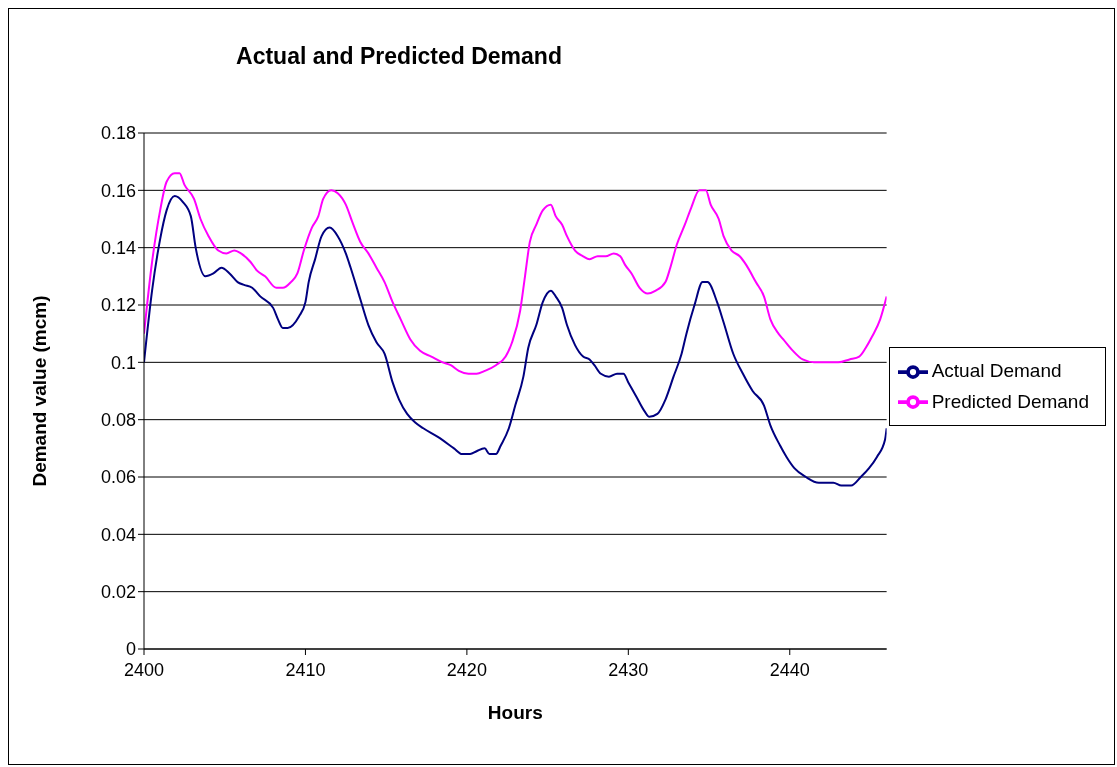 This screenshot has height=767, width=1117. What do you see at coordinates (144, 669) in the screenshot?
I see `x-tick-label: 2400` at bounding box center [144, 669].